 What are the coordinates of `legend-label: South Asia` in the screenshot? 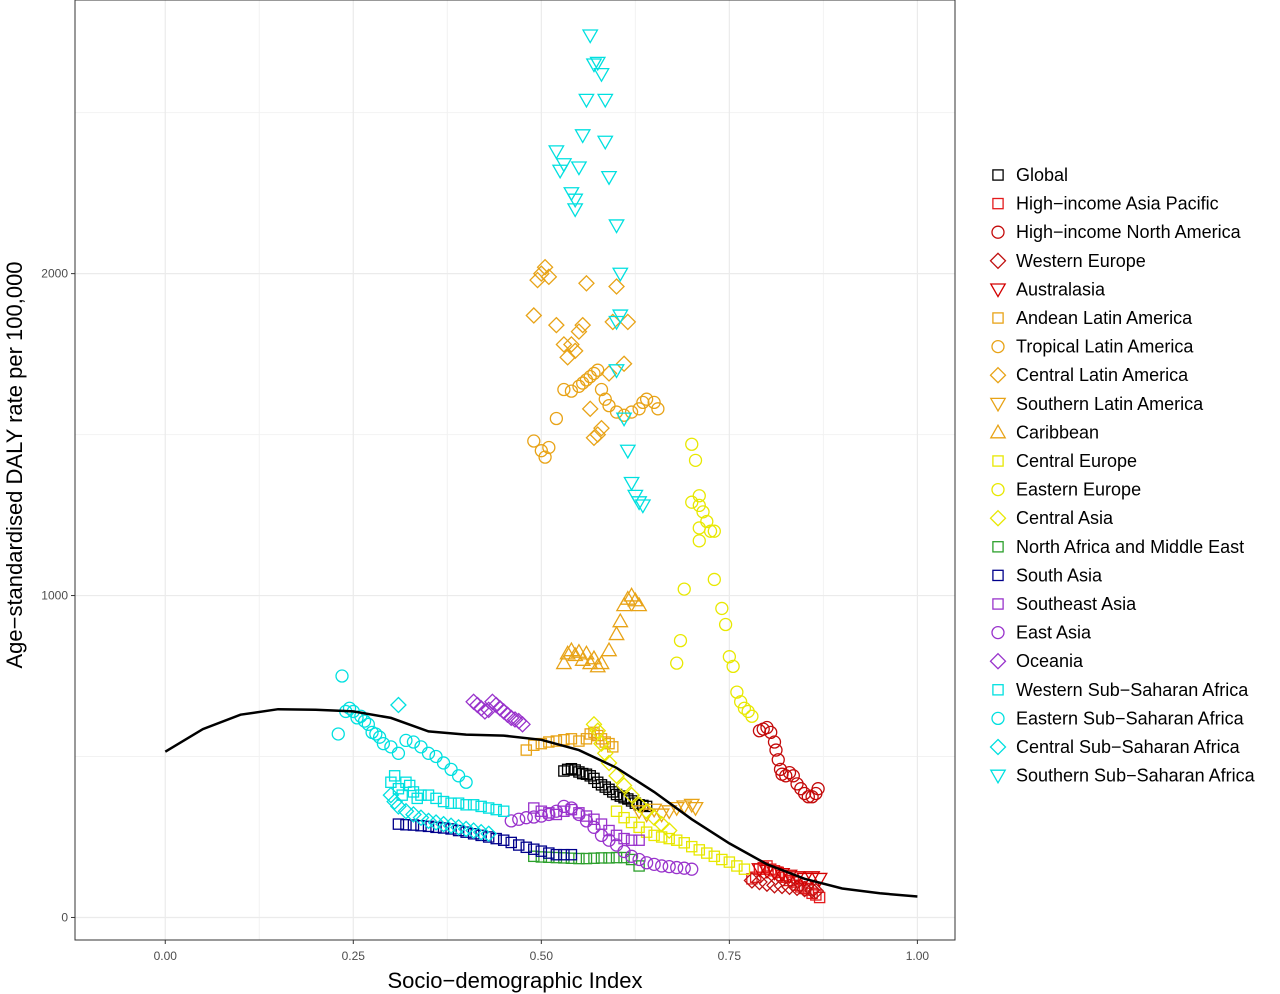 It's located at (1059, 575).